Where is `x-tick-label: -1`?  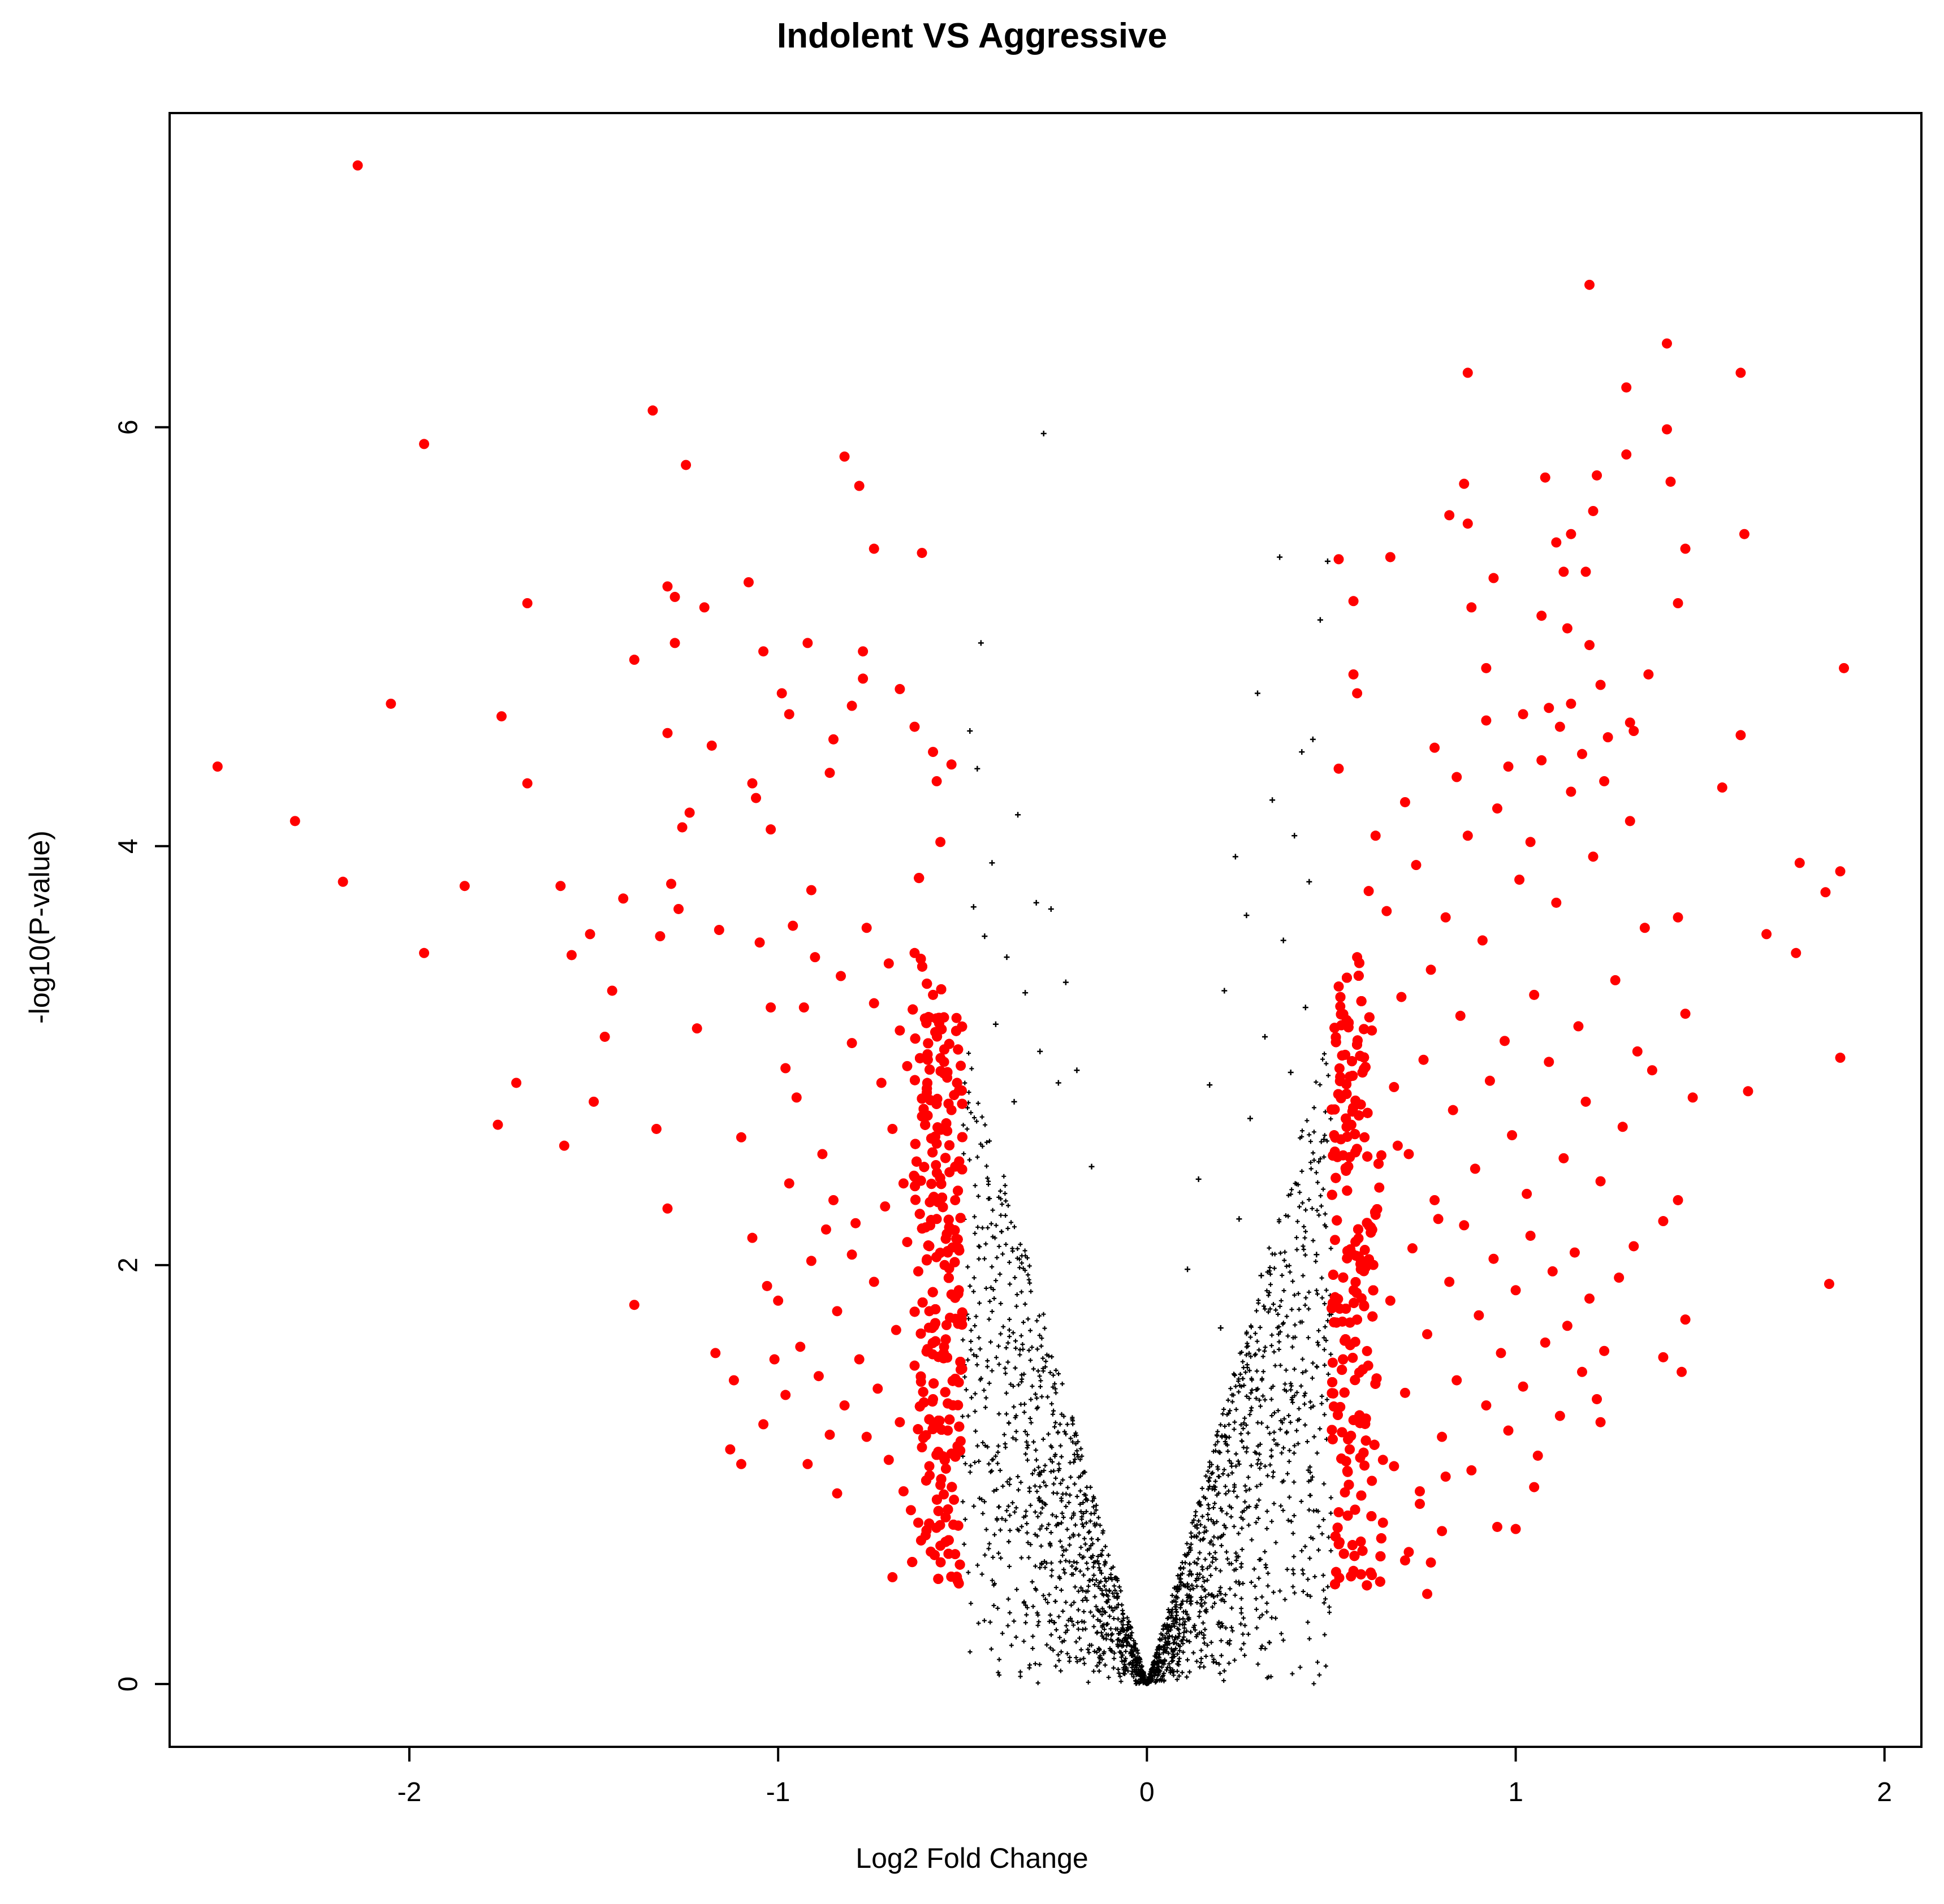
x-tick-label: -1 is located at coordinates (778, 1792).